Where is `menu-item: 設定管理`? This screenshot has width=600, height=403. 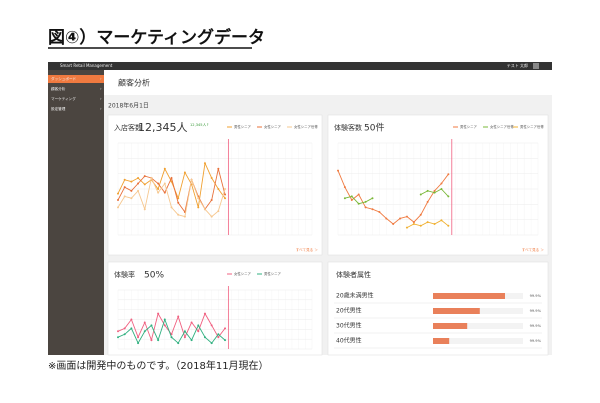
menu-item: 設定管理 is located at coordinates (58, 108).